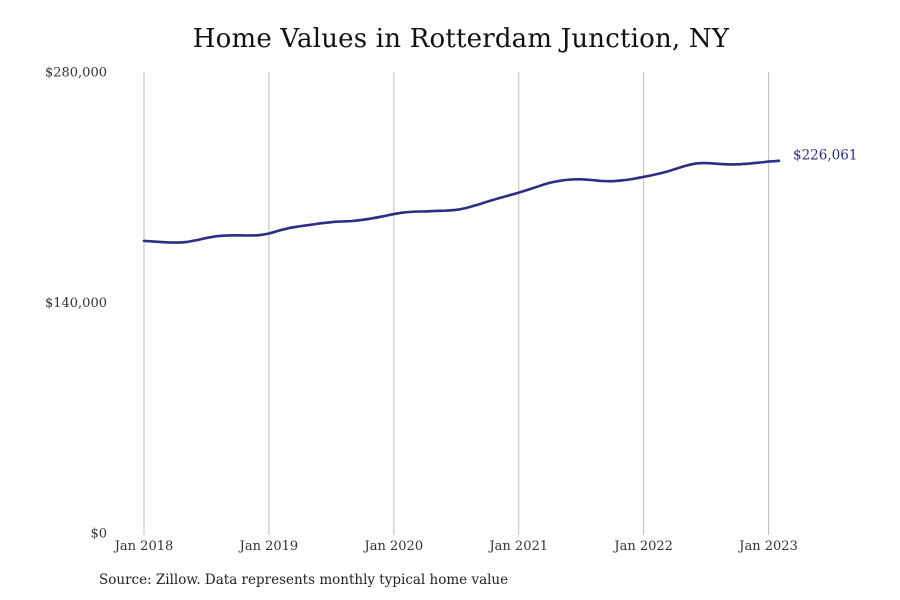  Describe the element at coordinates (143, 546) in the screenshot. I see `x-tick-label-0: Jan 2018` at that location.